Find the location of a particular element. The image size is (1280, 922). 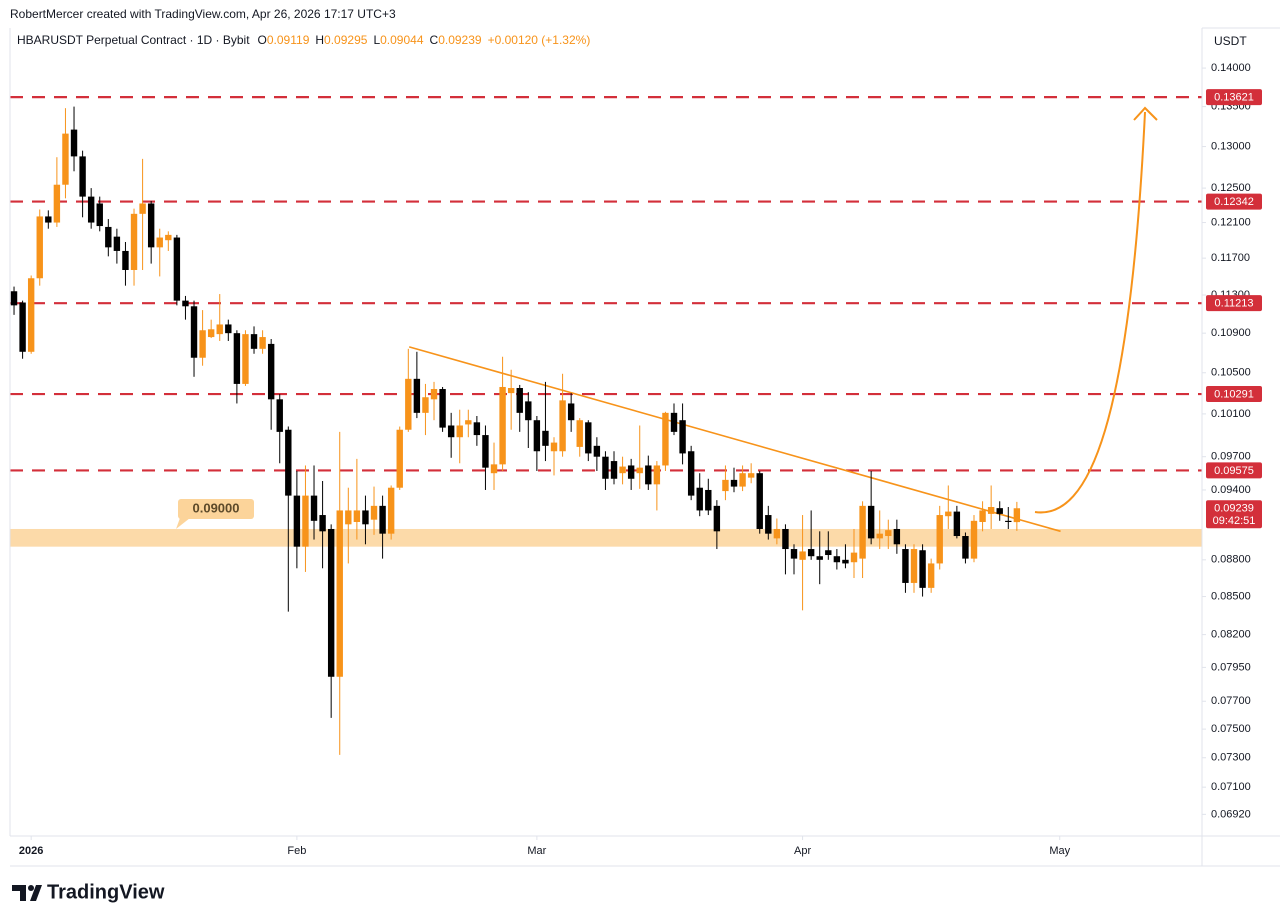

level-label: 0.09575 is located at coordinates (1234, 471).